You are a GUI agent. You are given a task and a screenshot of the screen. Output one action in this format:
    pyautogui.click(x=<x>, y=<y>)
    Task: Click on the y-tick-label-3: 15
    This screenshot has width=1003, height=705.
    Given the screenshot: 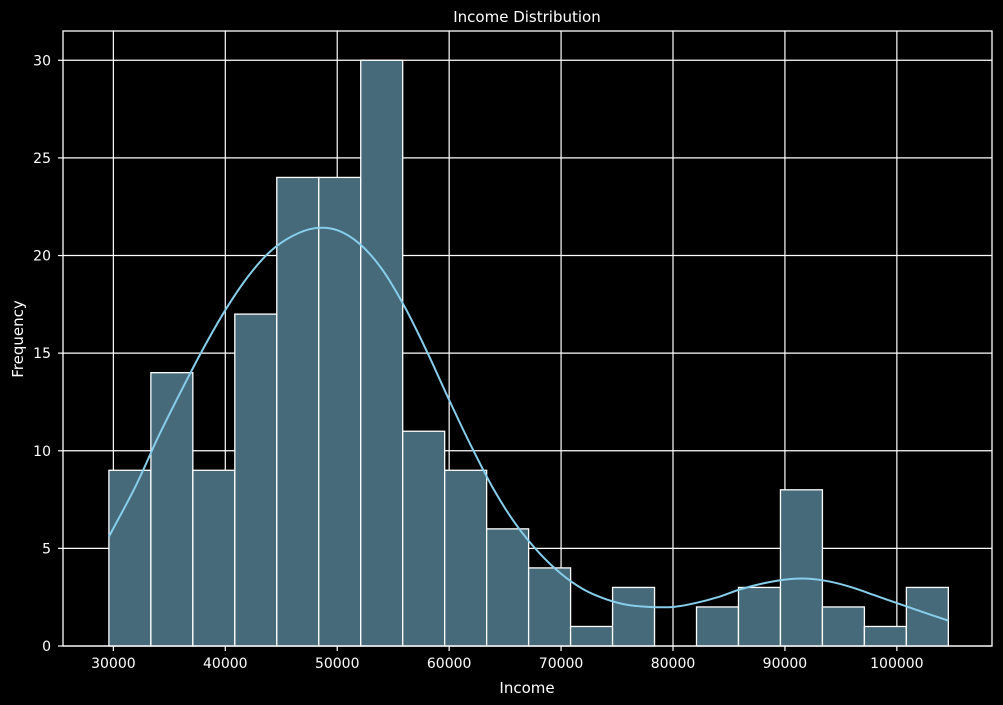 What is the action you would take?
    pyautogui.click(x=42, y=354)
    